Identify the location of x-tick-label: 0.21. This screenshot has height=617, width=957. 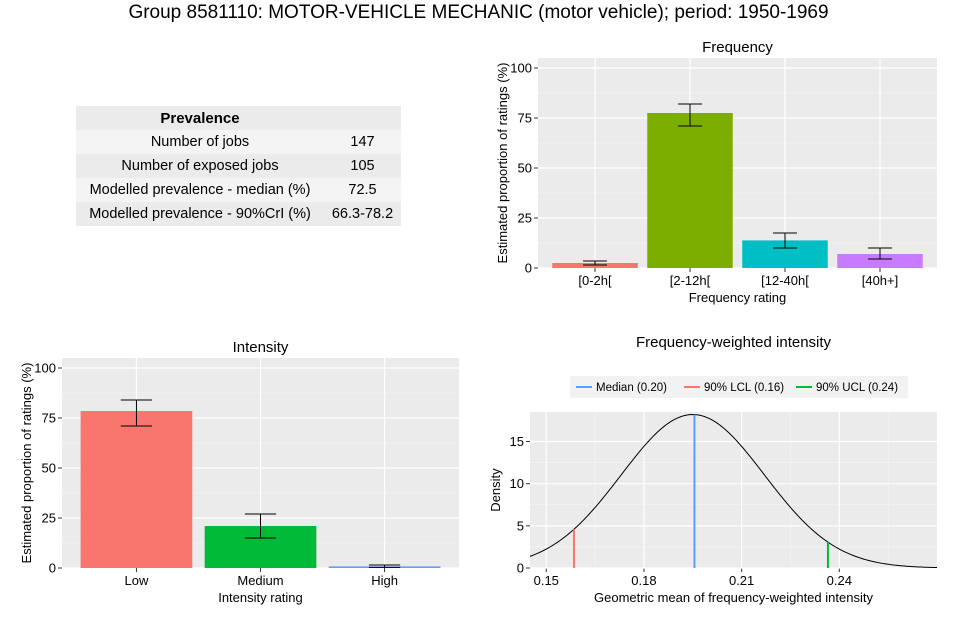
(741, 580).